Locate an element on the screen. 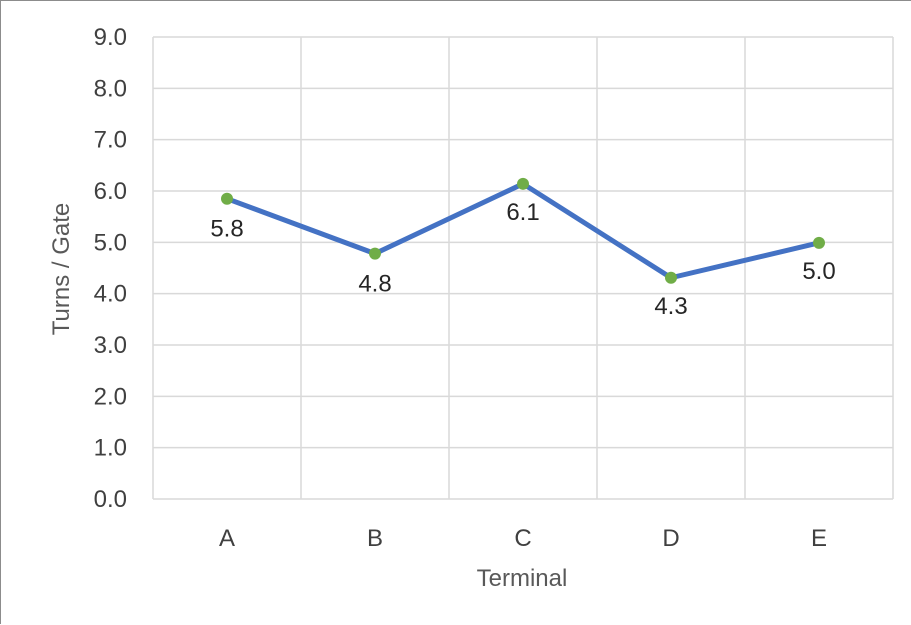 This screenshot has width=911, height=625. y-tick-label: 6.0 is located at coordinates (110, 191).